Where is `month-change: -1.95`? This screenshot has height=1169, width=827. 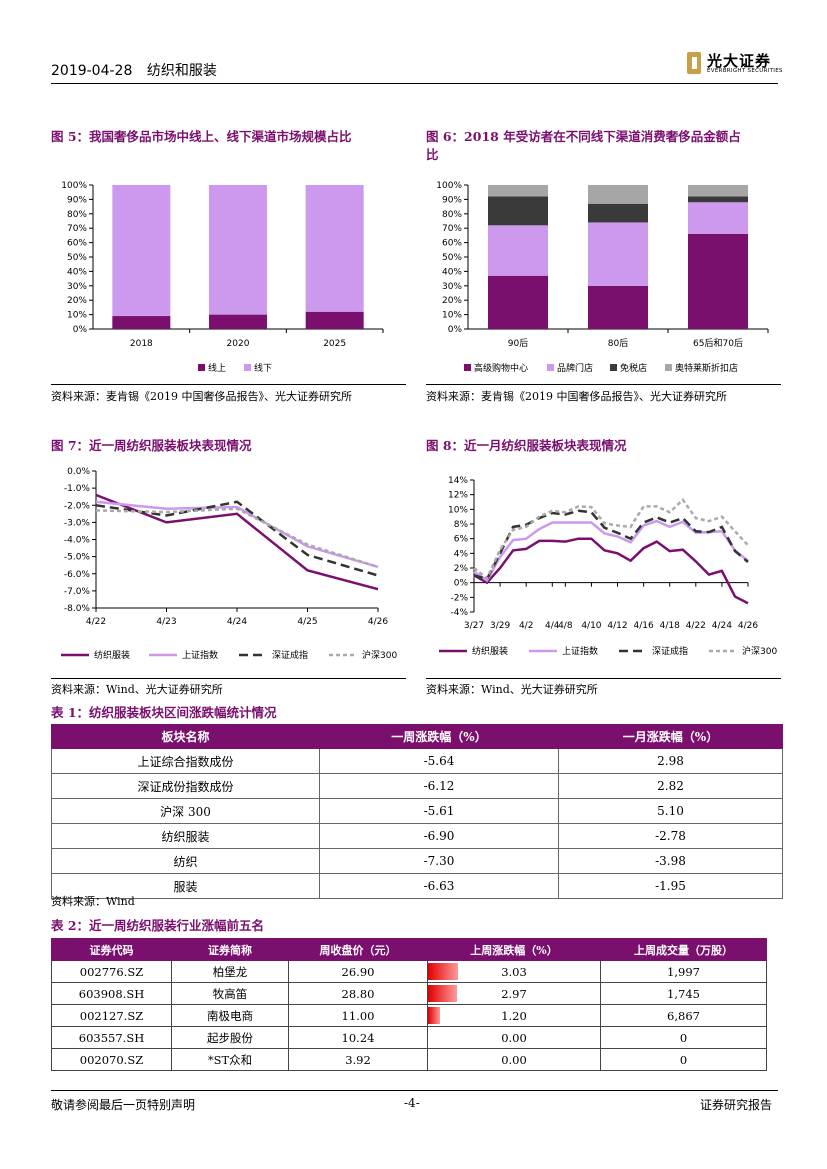 month-change: -1.95 is located at coordinates (670, 886).